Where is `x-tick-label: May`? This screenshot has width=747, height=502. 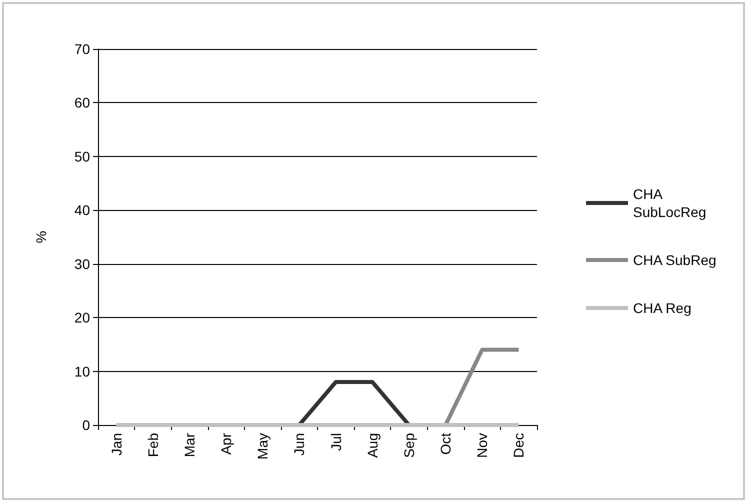 x-tick-label: May is located at coordinates (262, 446).